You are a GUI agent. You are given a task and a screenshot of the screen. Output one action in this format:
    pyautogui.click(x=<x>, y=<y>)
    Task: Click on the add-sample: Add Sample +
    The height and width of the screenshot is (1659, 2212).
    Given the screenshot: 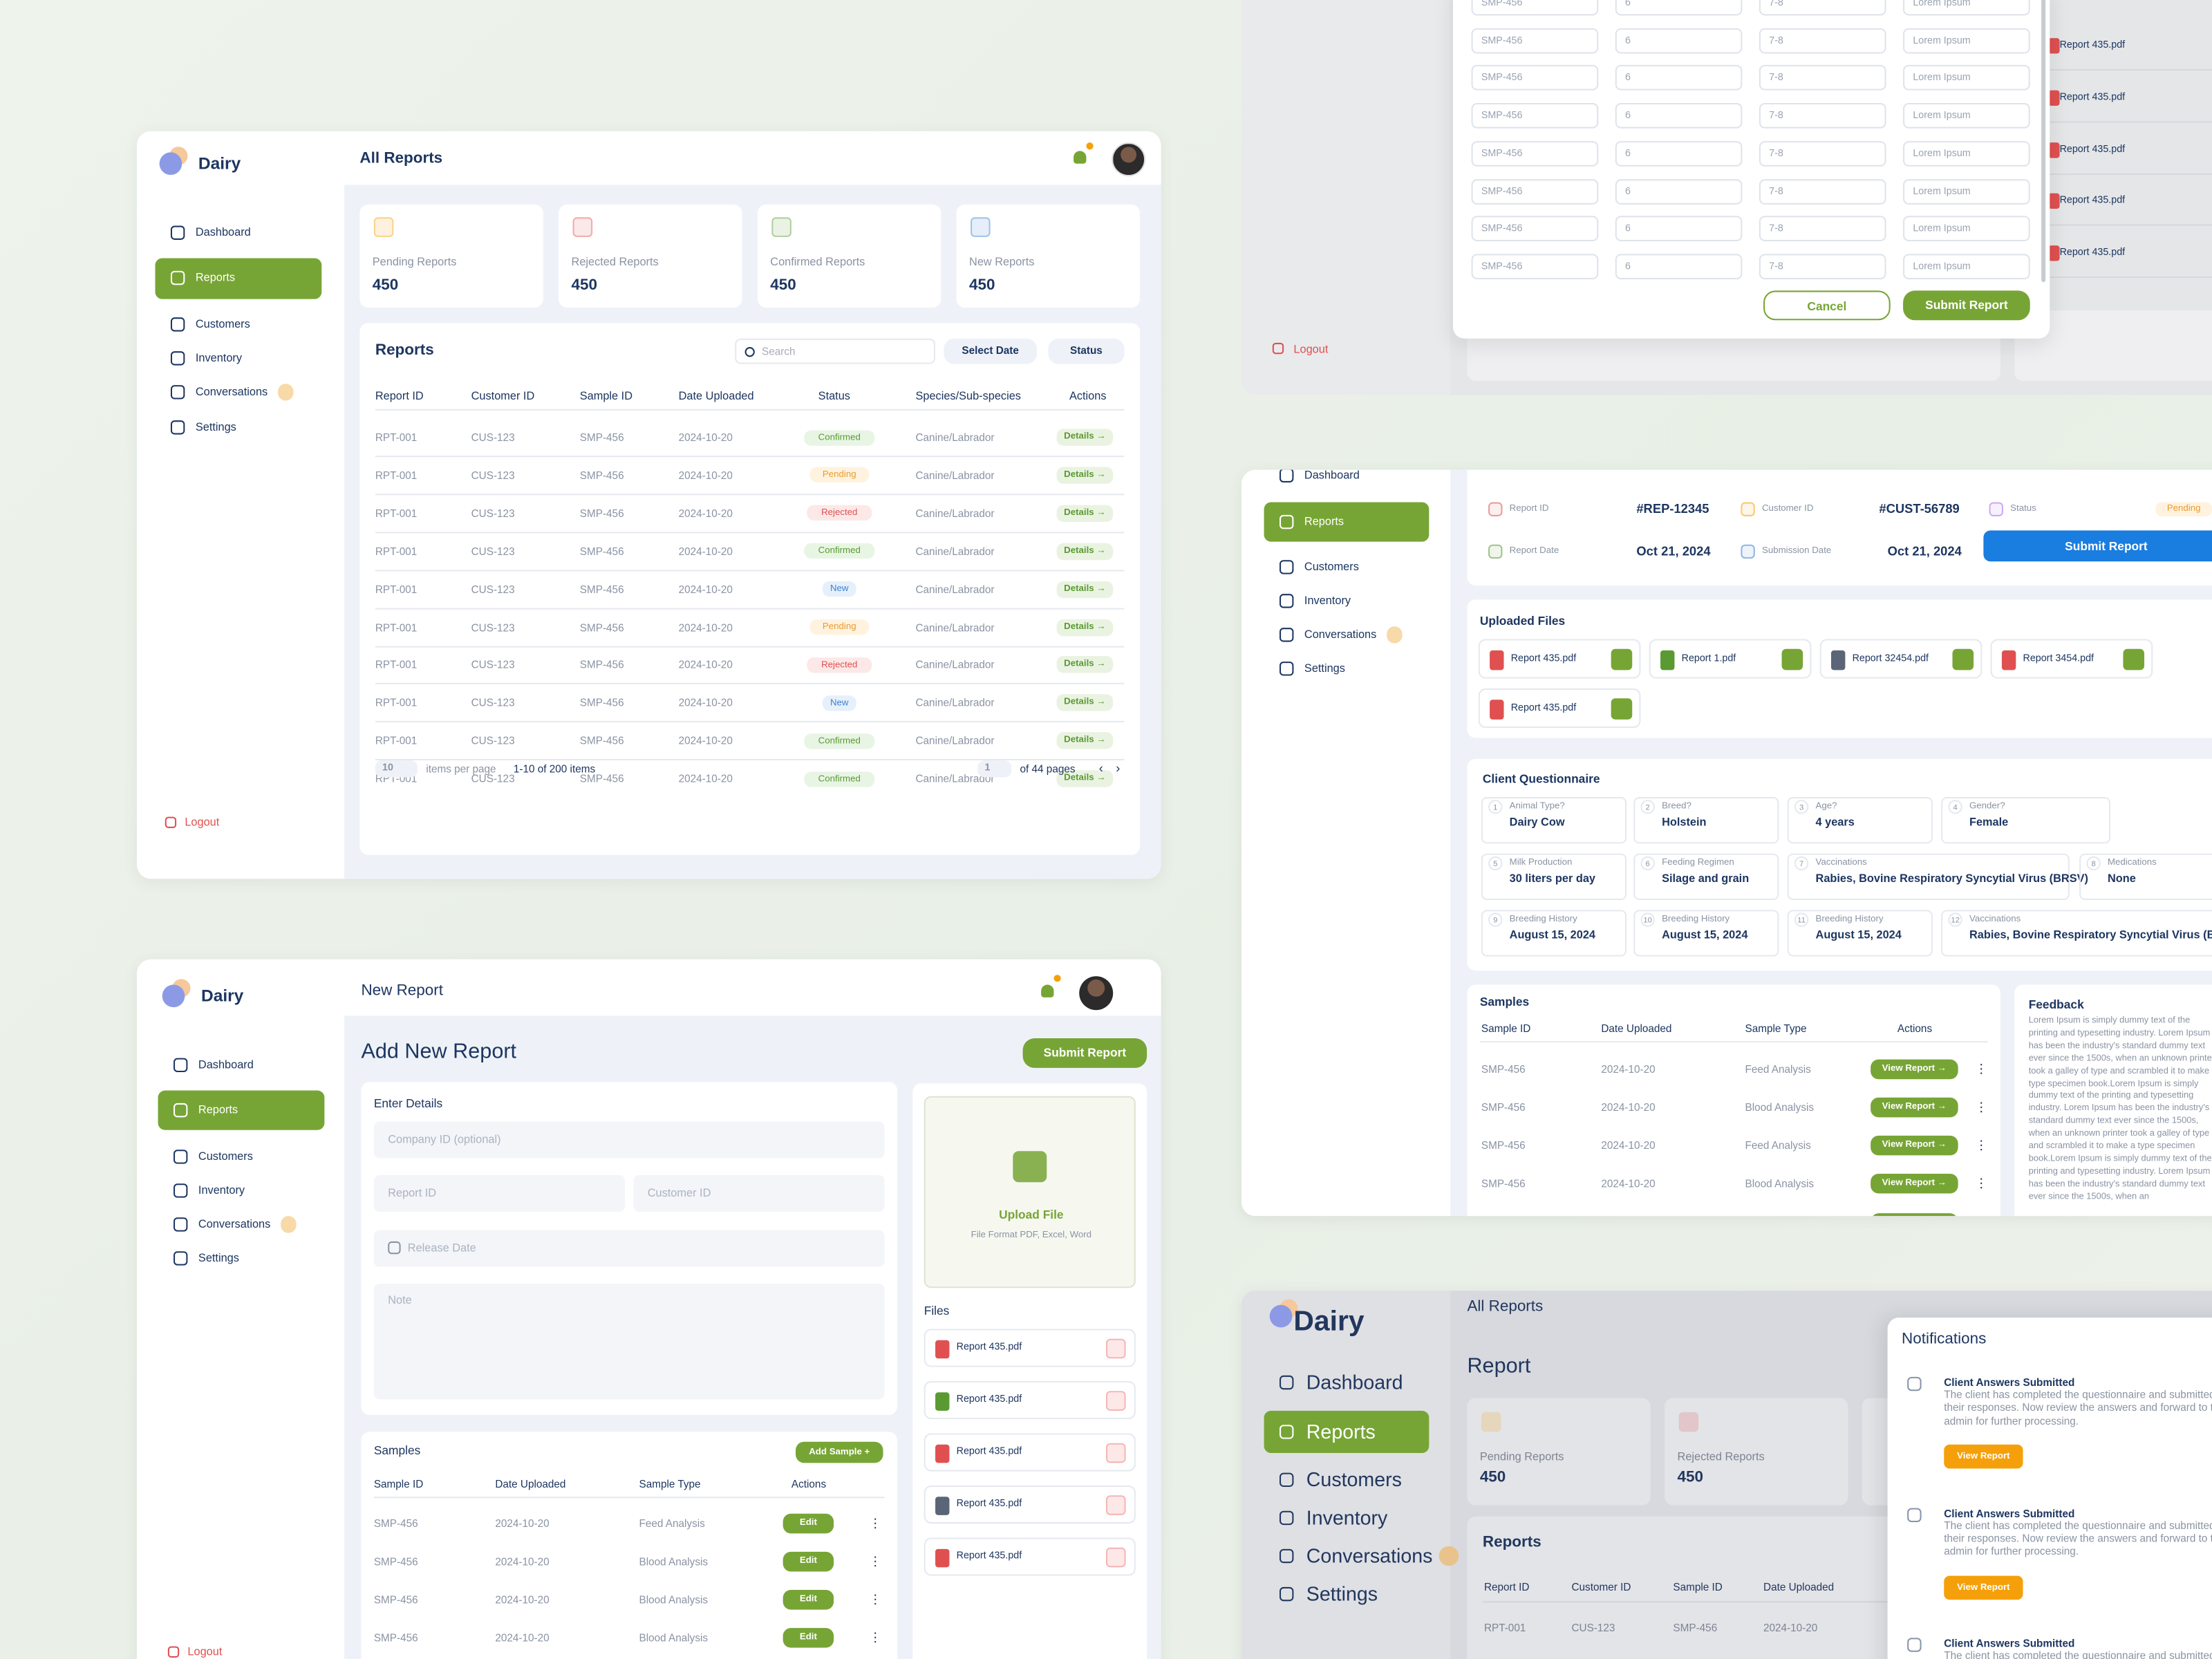 What is the action you would take?
    pyautogui.click(x=840, y=1452)
    